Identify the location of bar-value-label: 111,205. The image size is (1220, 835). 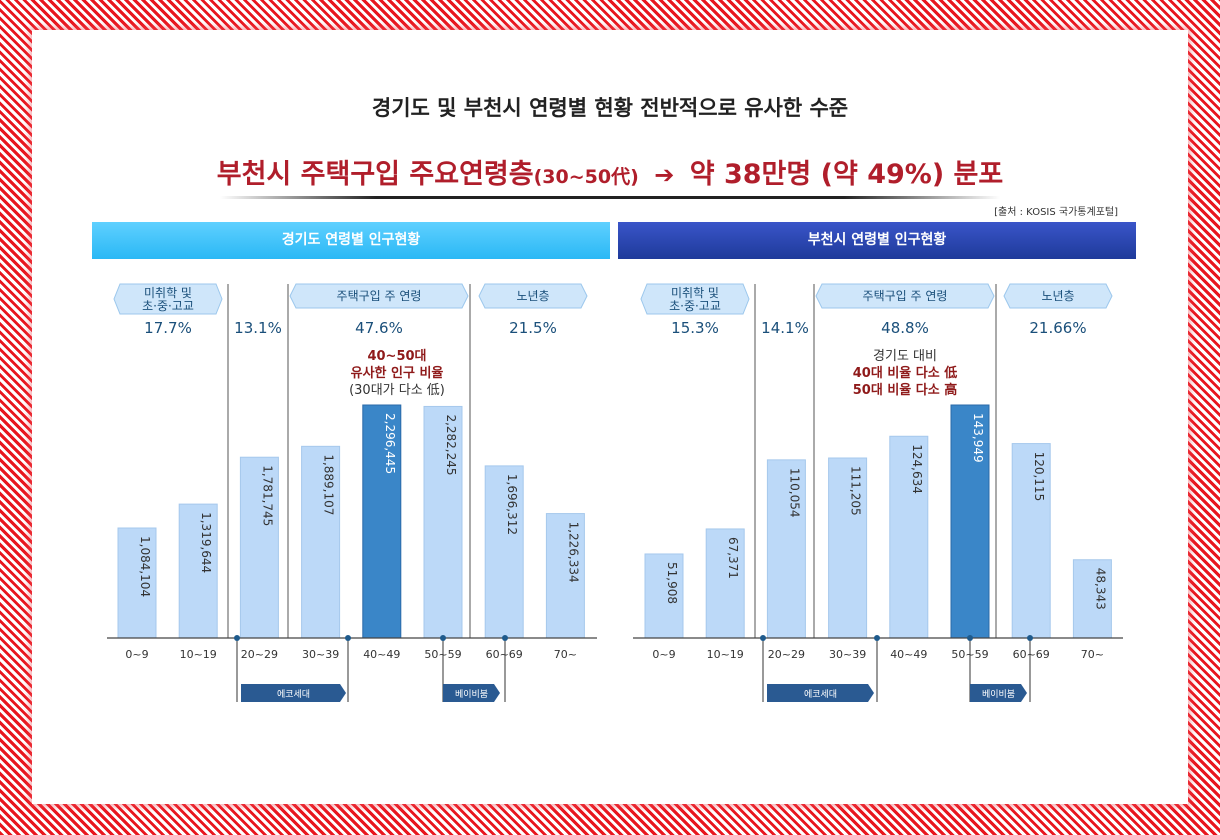
(856, 491).